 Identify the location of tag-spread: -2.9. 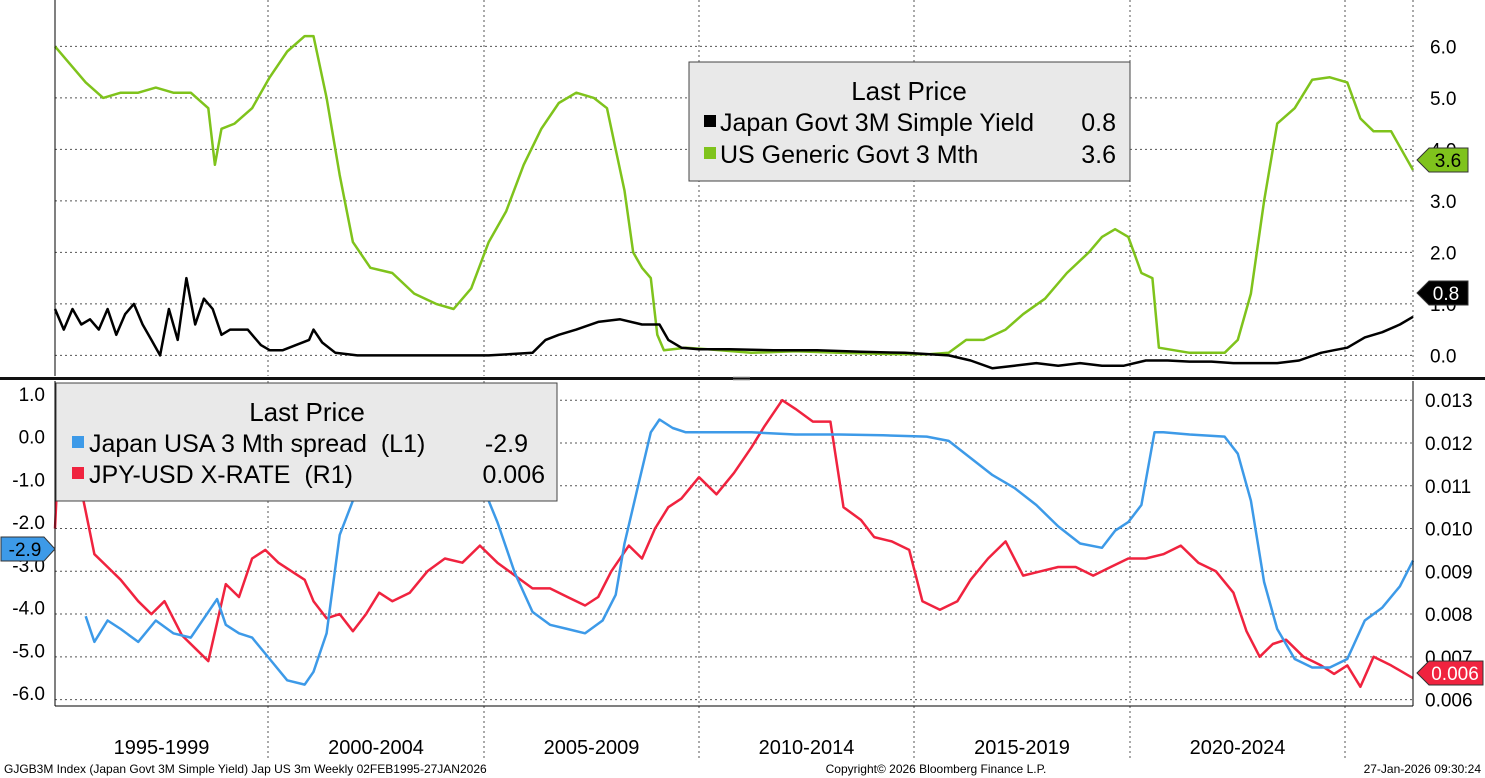
(28, 549).